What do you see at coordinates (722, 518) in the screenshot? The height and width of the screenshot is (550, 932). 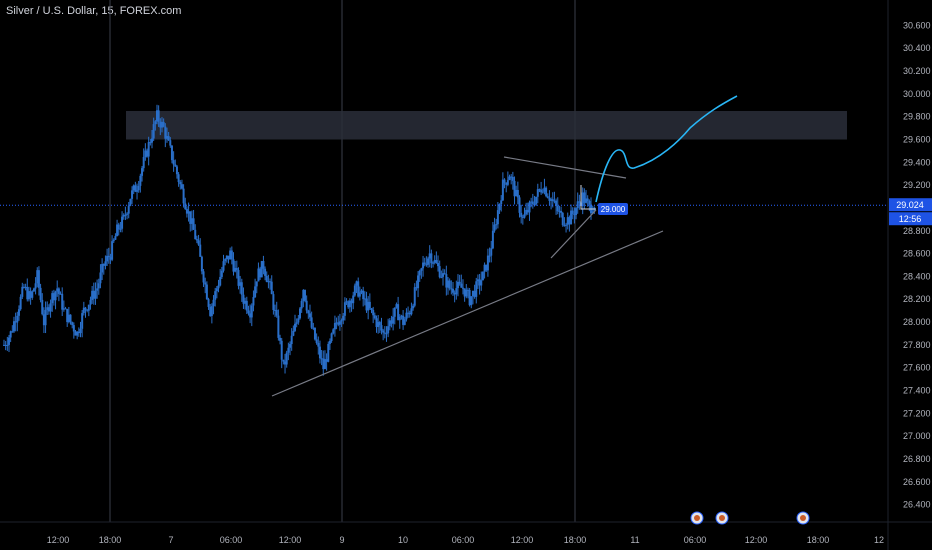 I see `event-marker-icon` at bounding box center [722, 518].